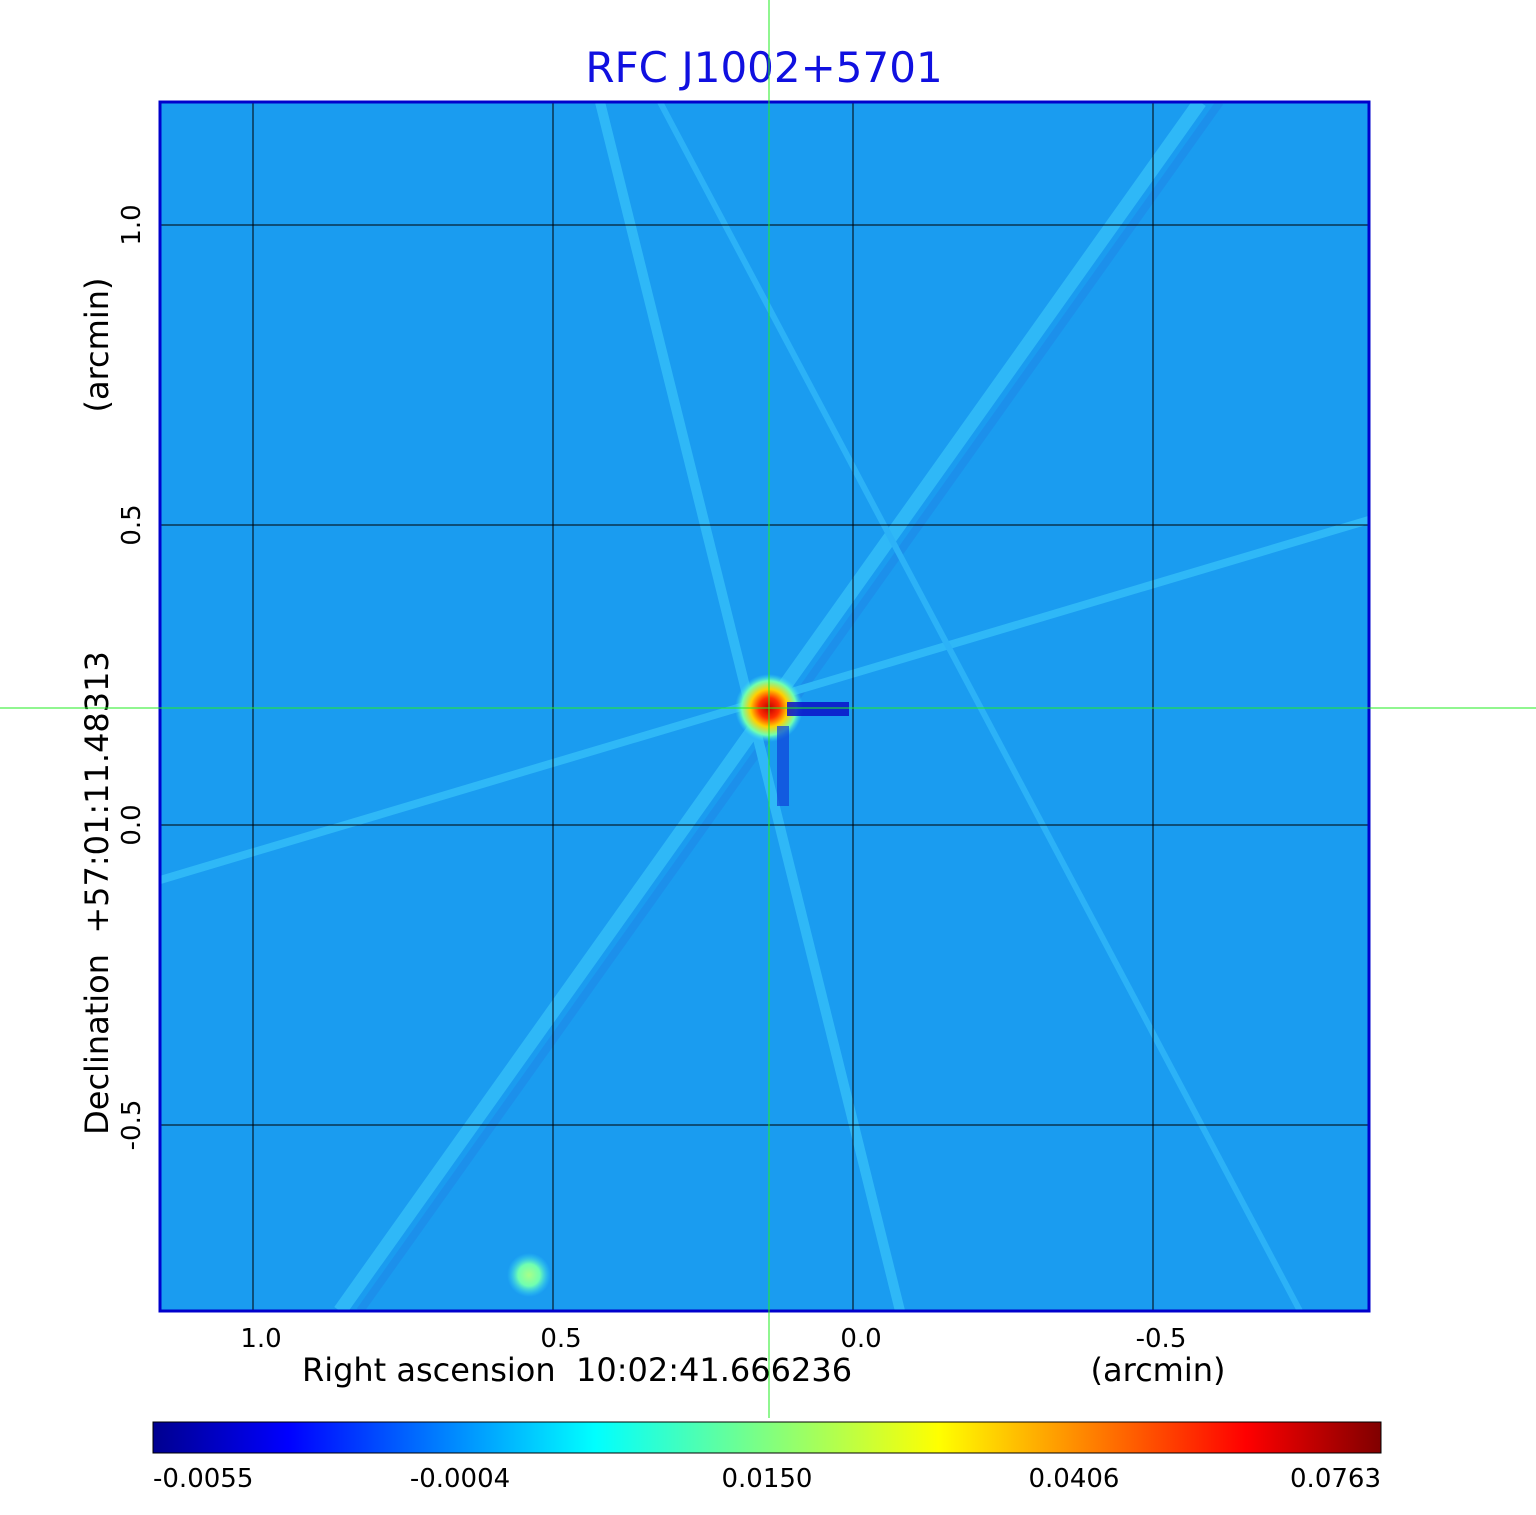 This screenshot has height=1515, width=1536. I want to click on y-tick-label: 0.5, so click(132, 524).